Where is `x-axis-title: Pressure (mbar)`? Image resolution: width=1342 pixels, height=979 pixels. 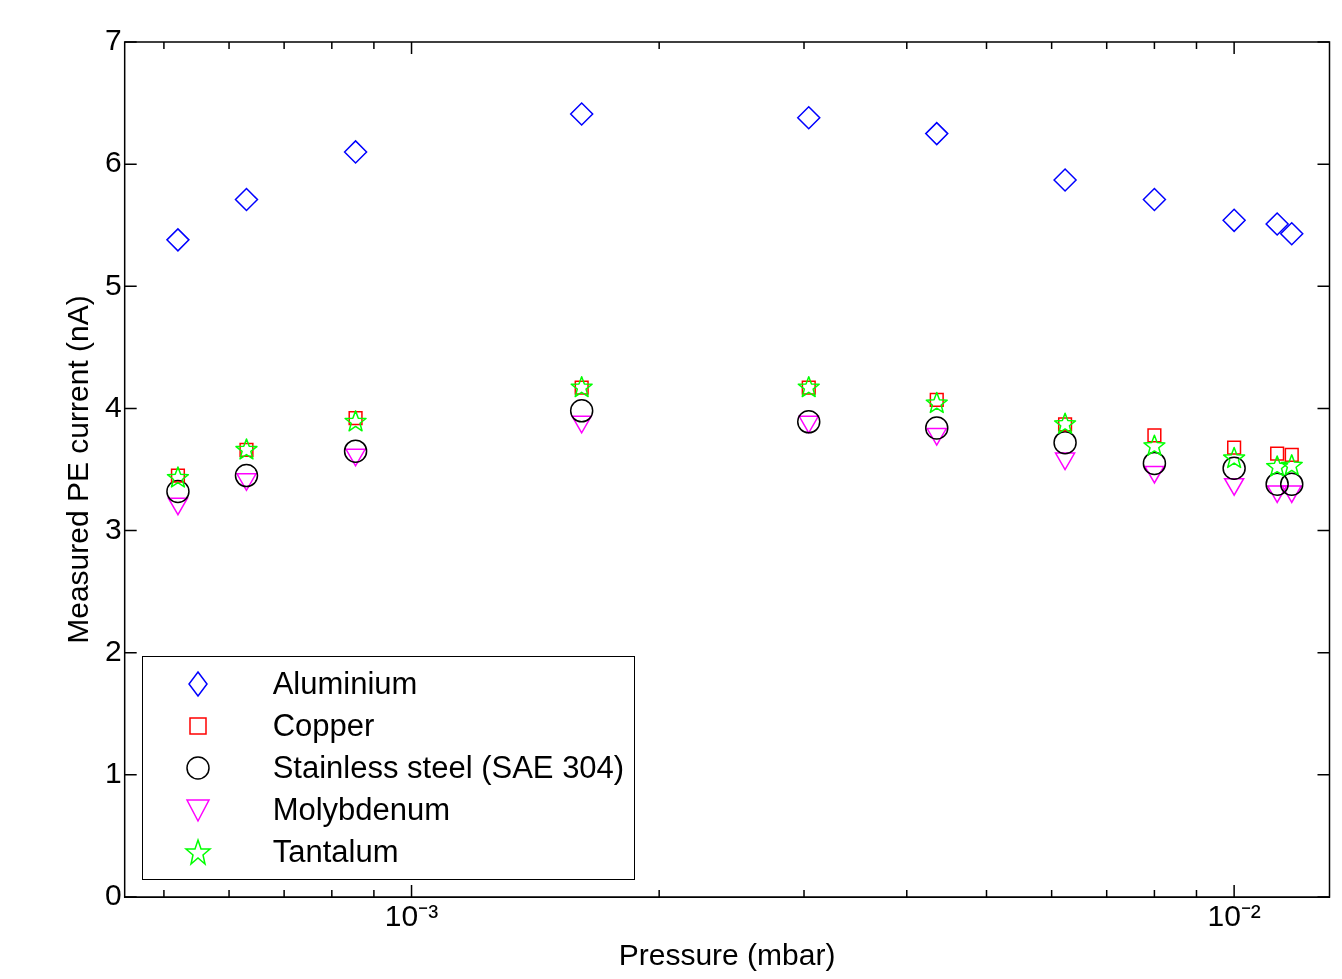
x-axis-title: Pressure (mbar) is located at coordinates (727, 955).